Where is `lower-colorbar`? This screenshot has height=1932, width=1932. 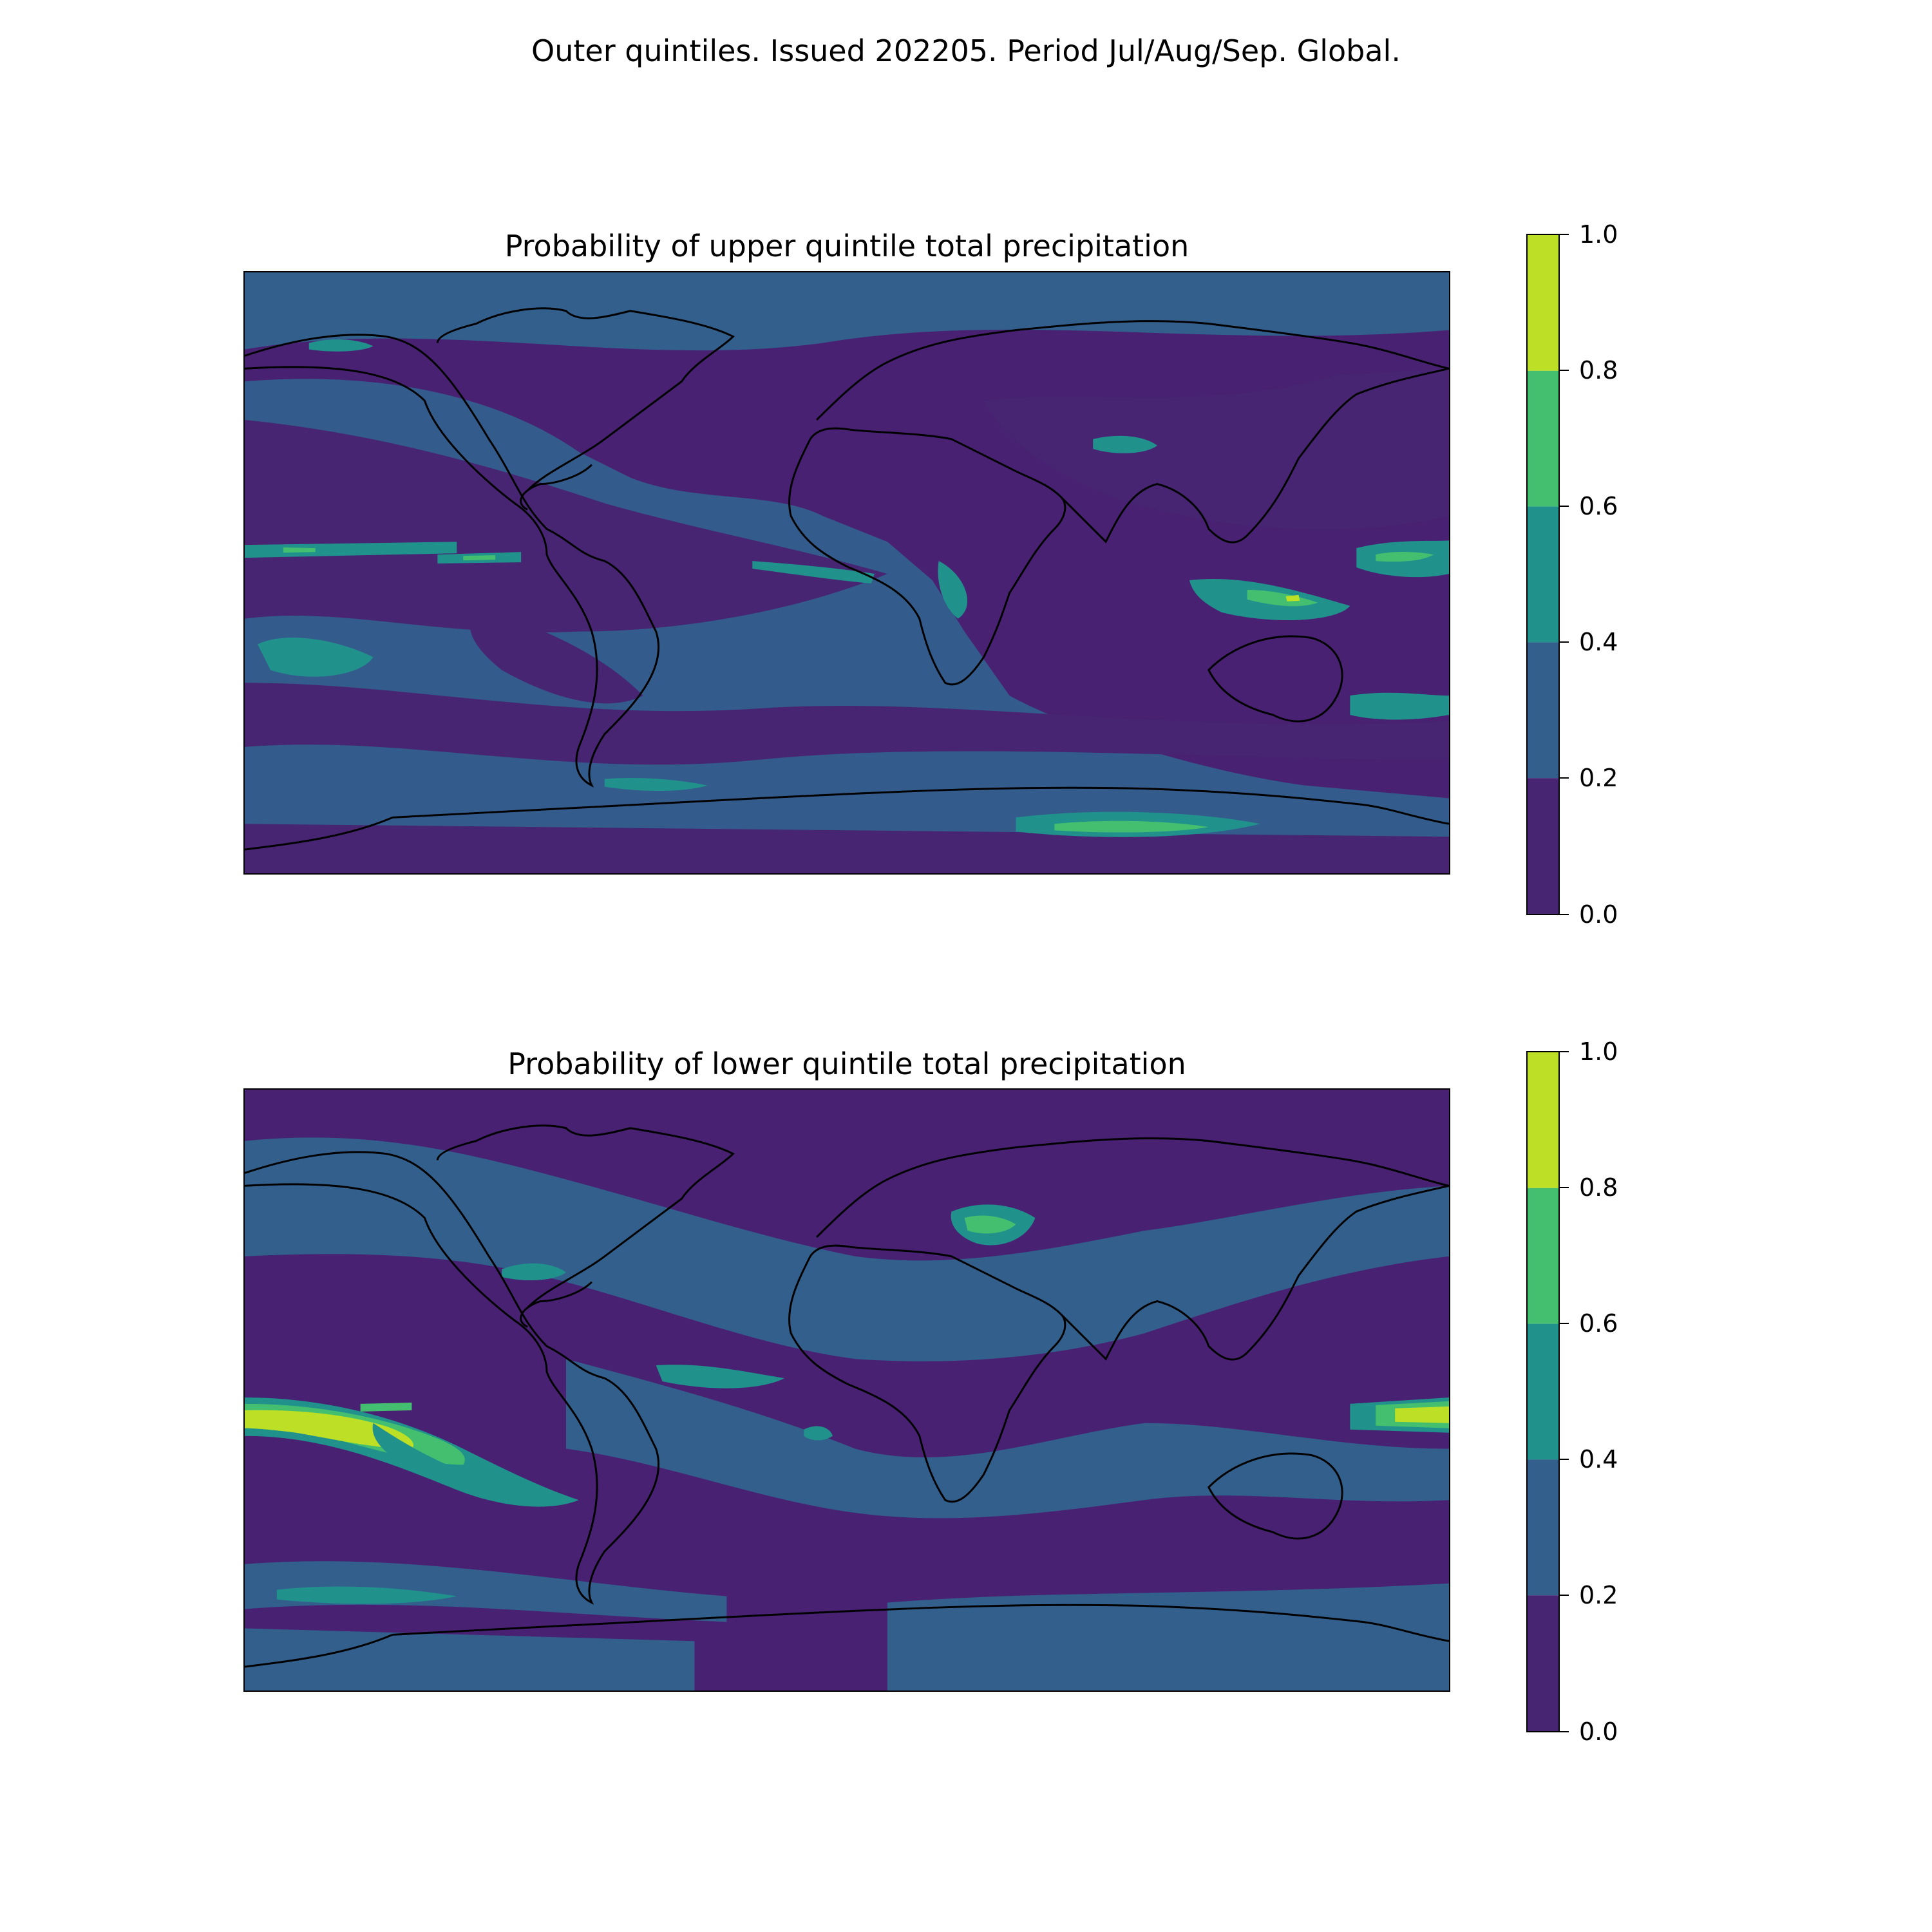
lower-colorbar is located at coordinates (1543, 1391).